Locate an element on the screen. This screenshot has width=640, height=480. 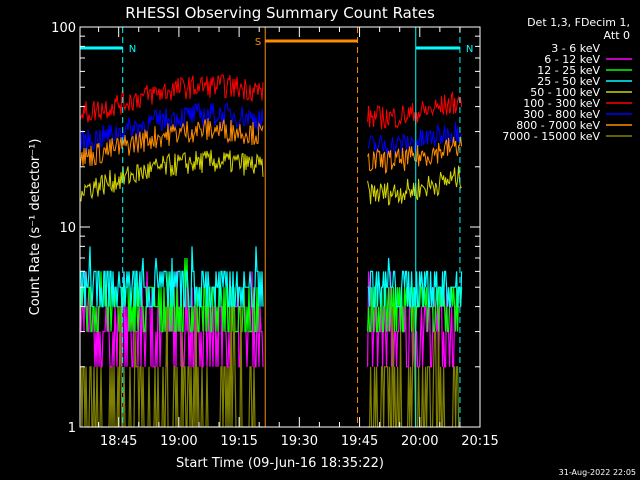
chart-title: RHESSI Observing Summary Count Rates is located at coordinates (280, 13).